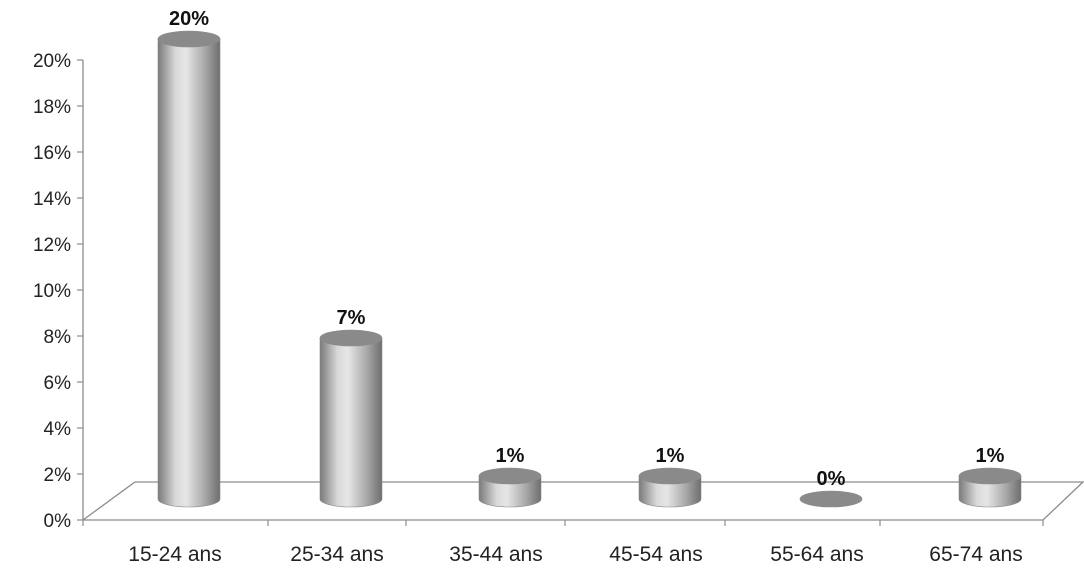 Image resolution: width=1084 pixels, height=570 pixels. Describe the element at coordinates (655, 554) in the screenshot. I see `x-tick-label: 45-54 ans` at that location.